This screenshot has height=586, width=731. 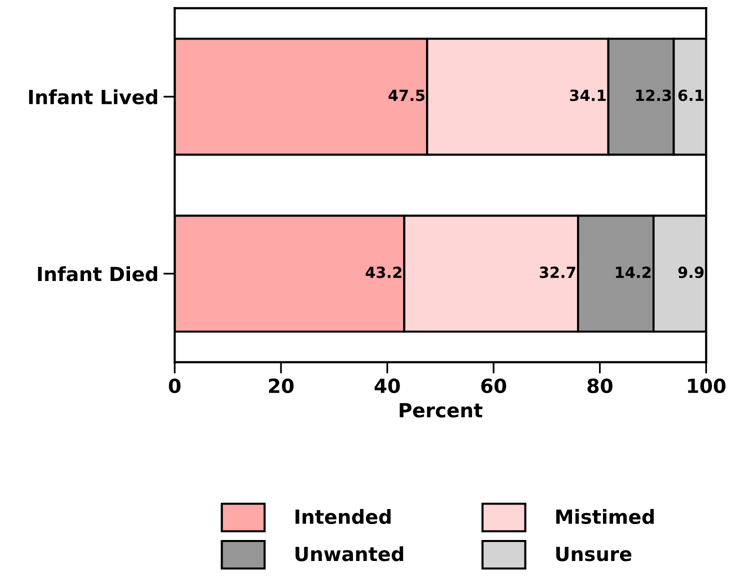 What do you see at coordinates (633, 272) in the screenshot?
I see `data-label: 14.2` at bounding box center [633, 272].